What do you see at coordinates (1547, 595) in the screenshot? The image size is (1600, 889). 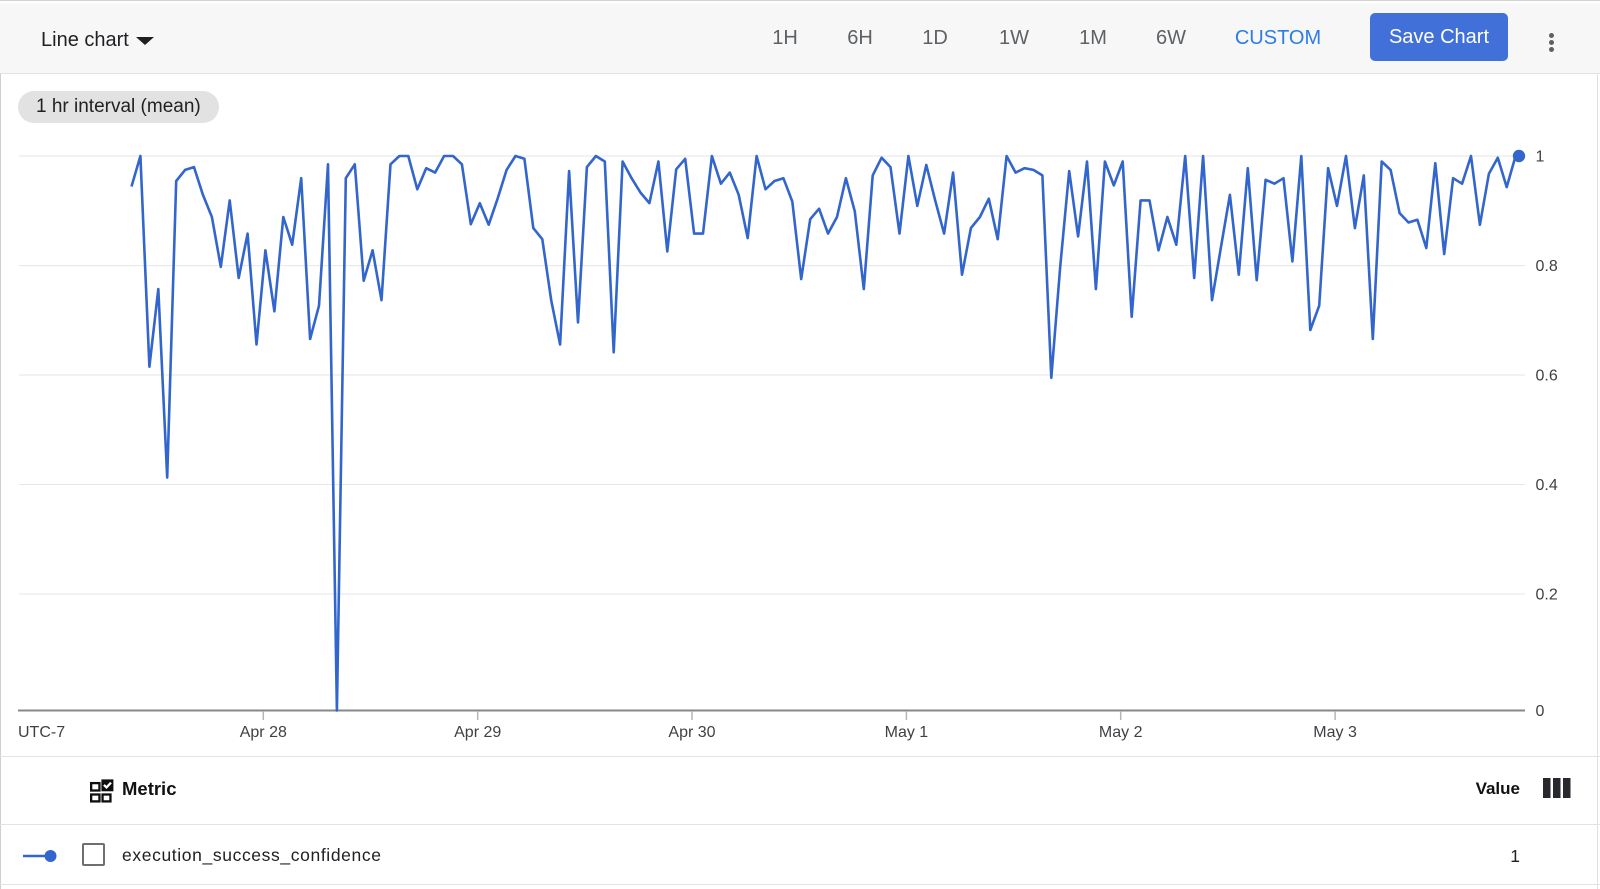 I see `svg-text: 0.2` at bounding box center [1547, 595].